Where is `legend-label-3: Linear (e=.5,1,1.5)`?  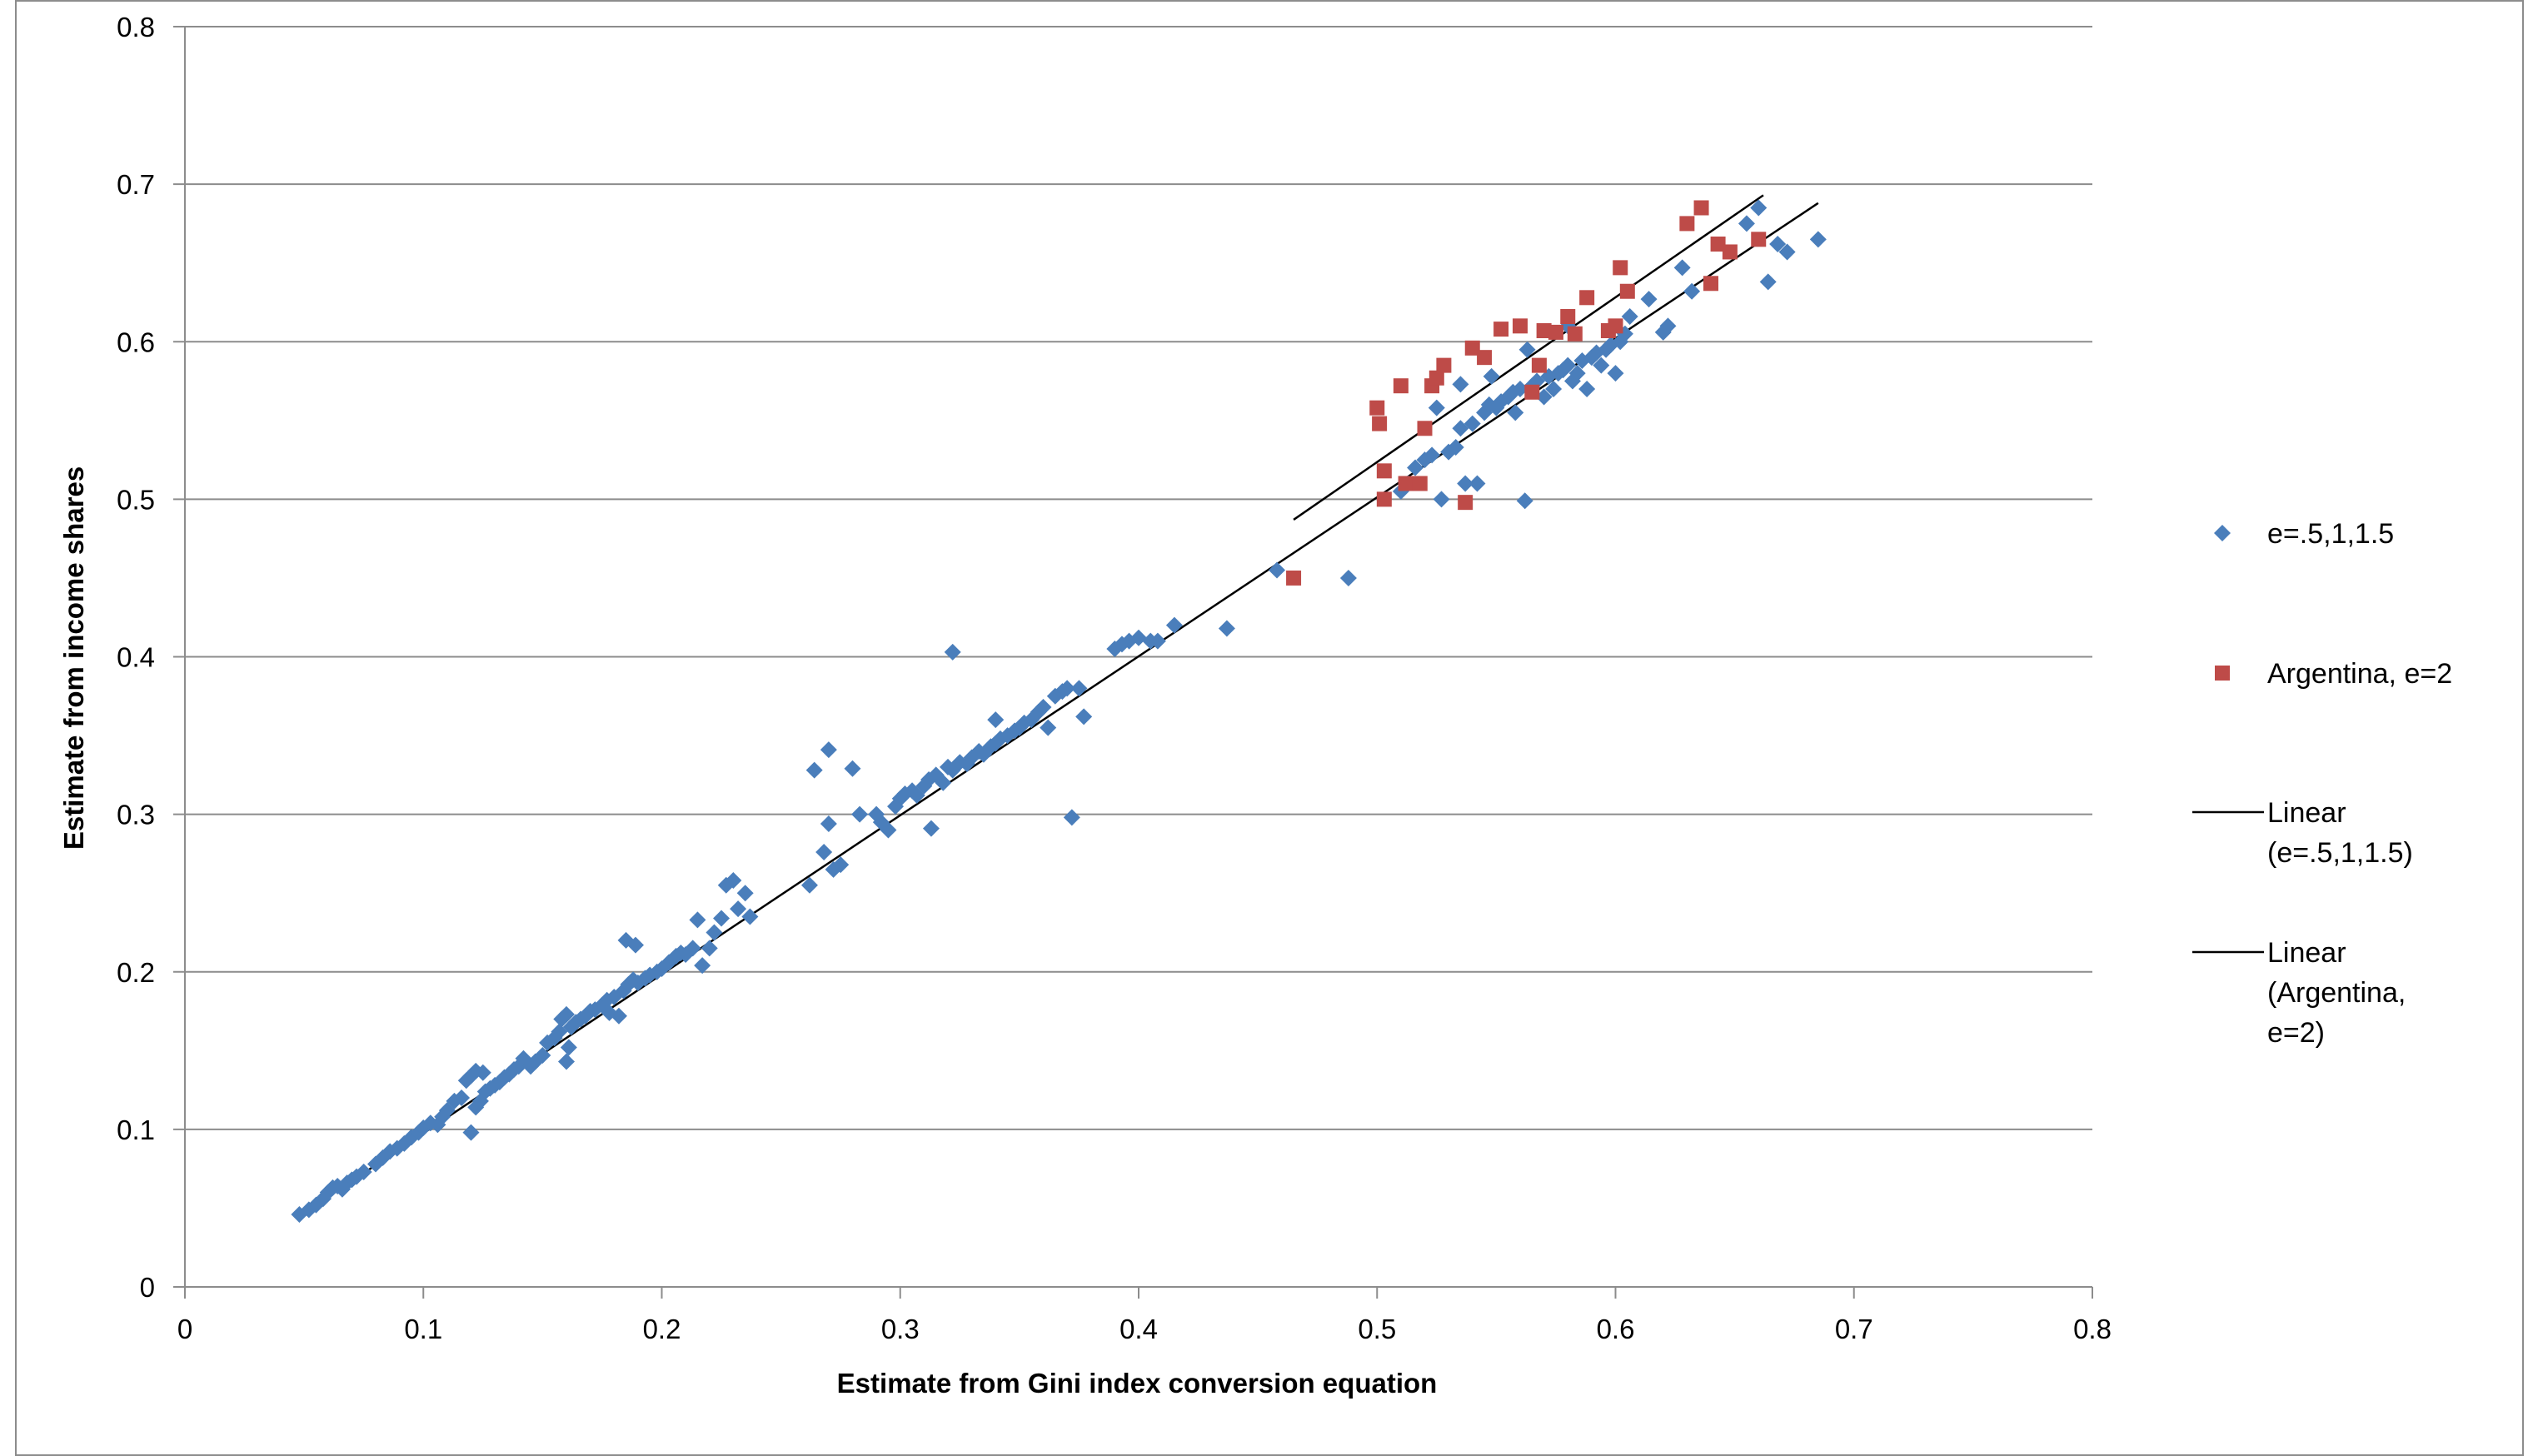 legend-label-3: Linear (e=.5,1,1.5) is located at coordinates (2340, 833).